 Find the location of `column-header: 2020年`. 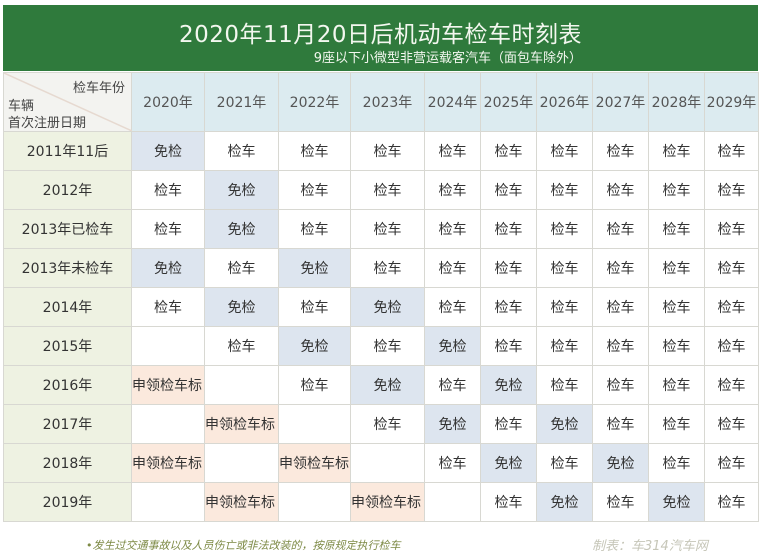

column-header: 2020年 is located at coordinates (168, 102).